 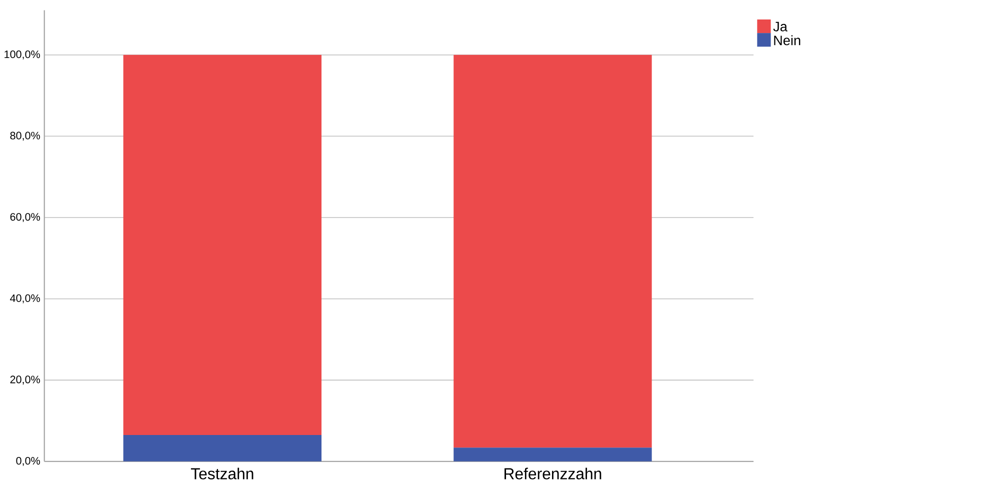 What do you see at coordinates (25, 380) in the screenshot?
I see `y-tick-label: 20,0%` at bounding box center [25, 380].